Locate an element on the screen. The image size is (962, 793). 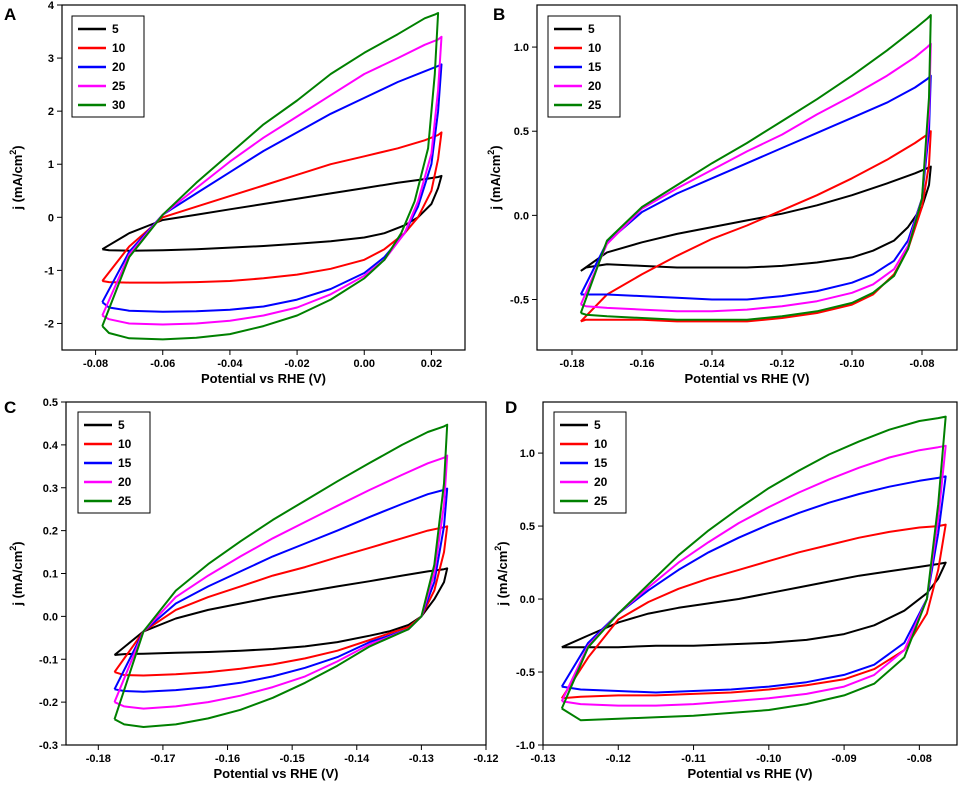
legend-label-d-4: 25 is located at coordinates (601, 501).